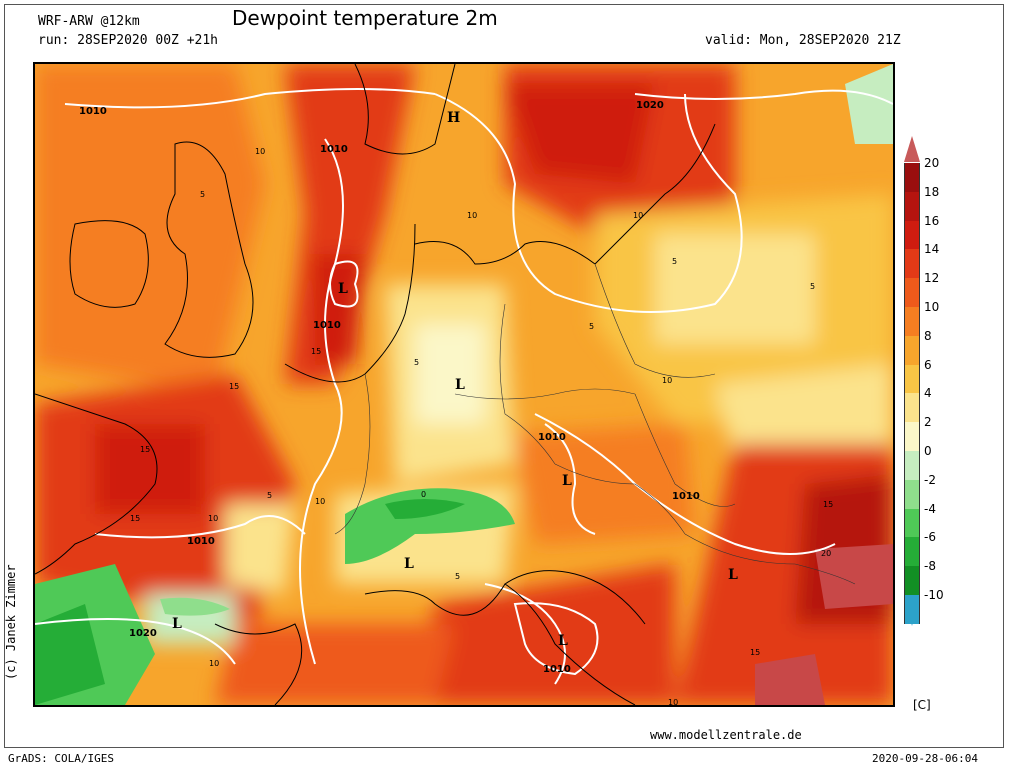 This screenshot has height=768, width=1024. I want to click on contour-label: 0, so click(423, 494).